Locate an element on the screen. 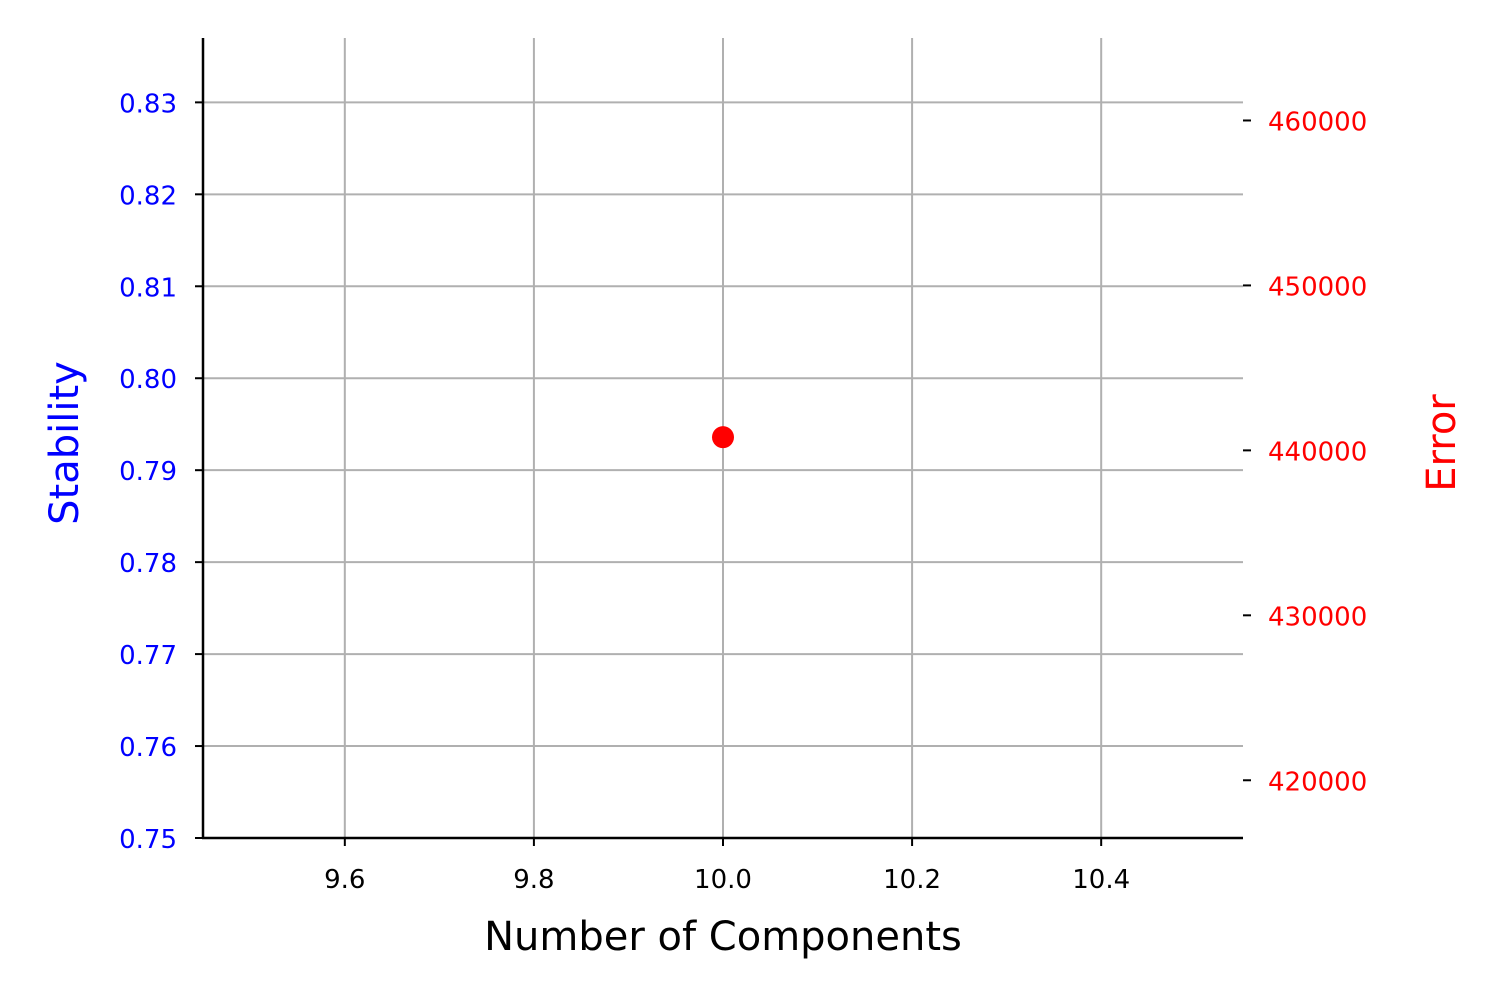 Image resolution: width=1500 pixels, height=1000 pixels. left-y-tick-label: 0.75 is located at coordinates (148, 840).